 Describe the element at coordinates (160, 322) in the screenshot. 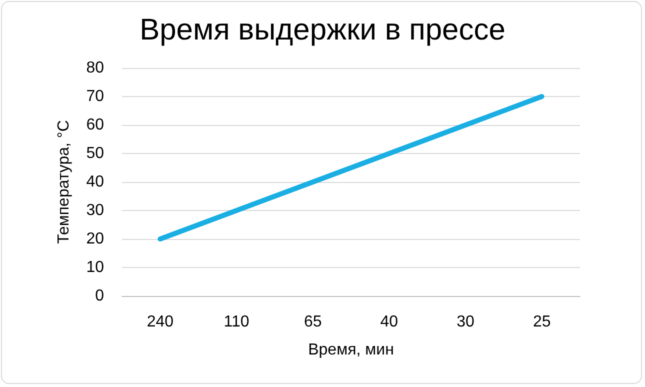

I see `x-tick-label: 240` at that location.